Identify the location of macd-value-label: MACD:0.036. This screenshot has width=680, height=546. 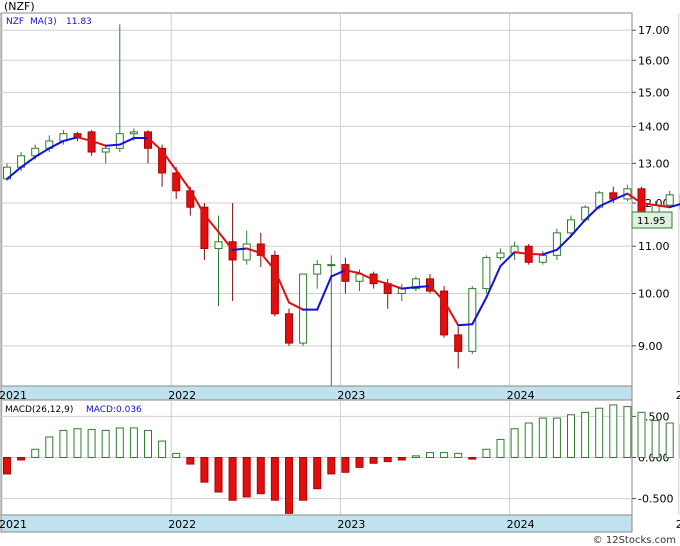
(114, 410).